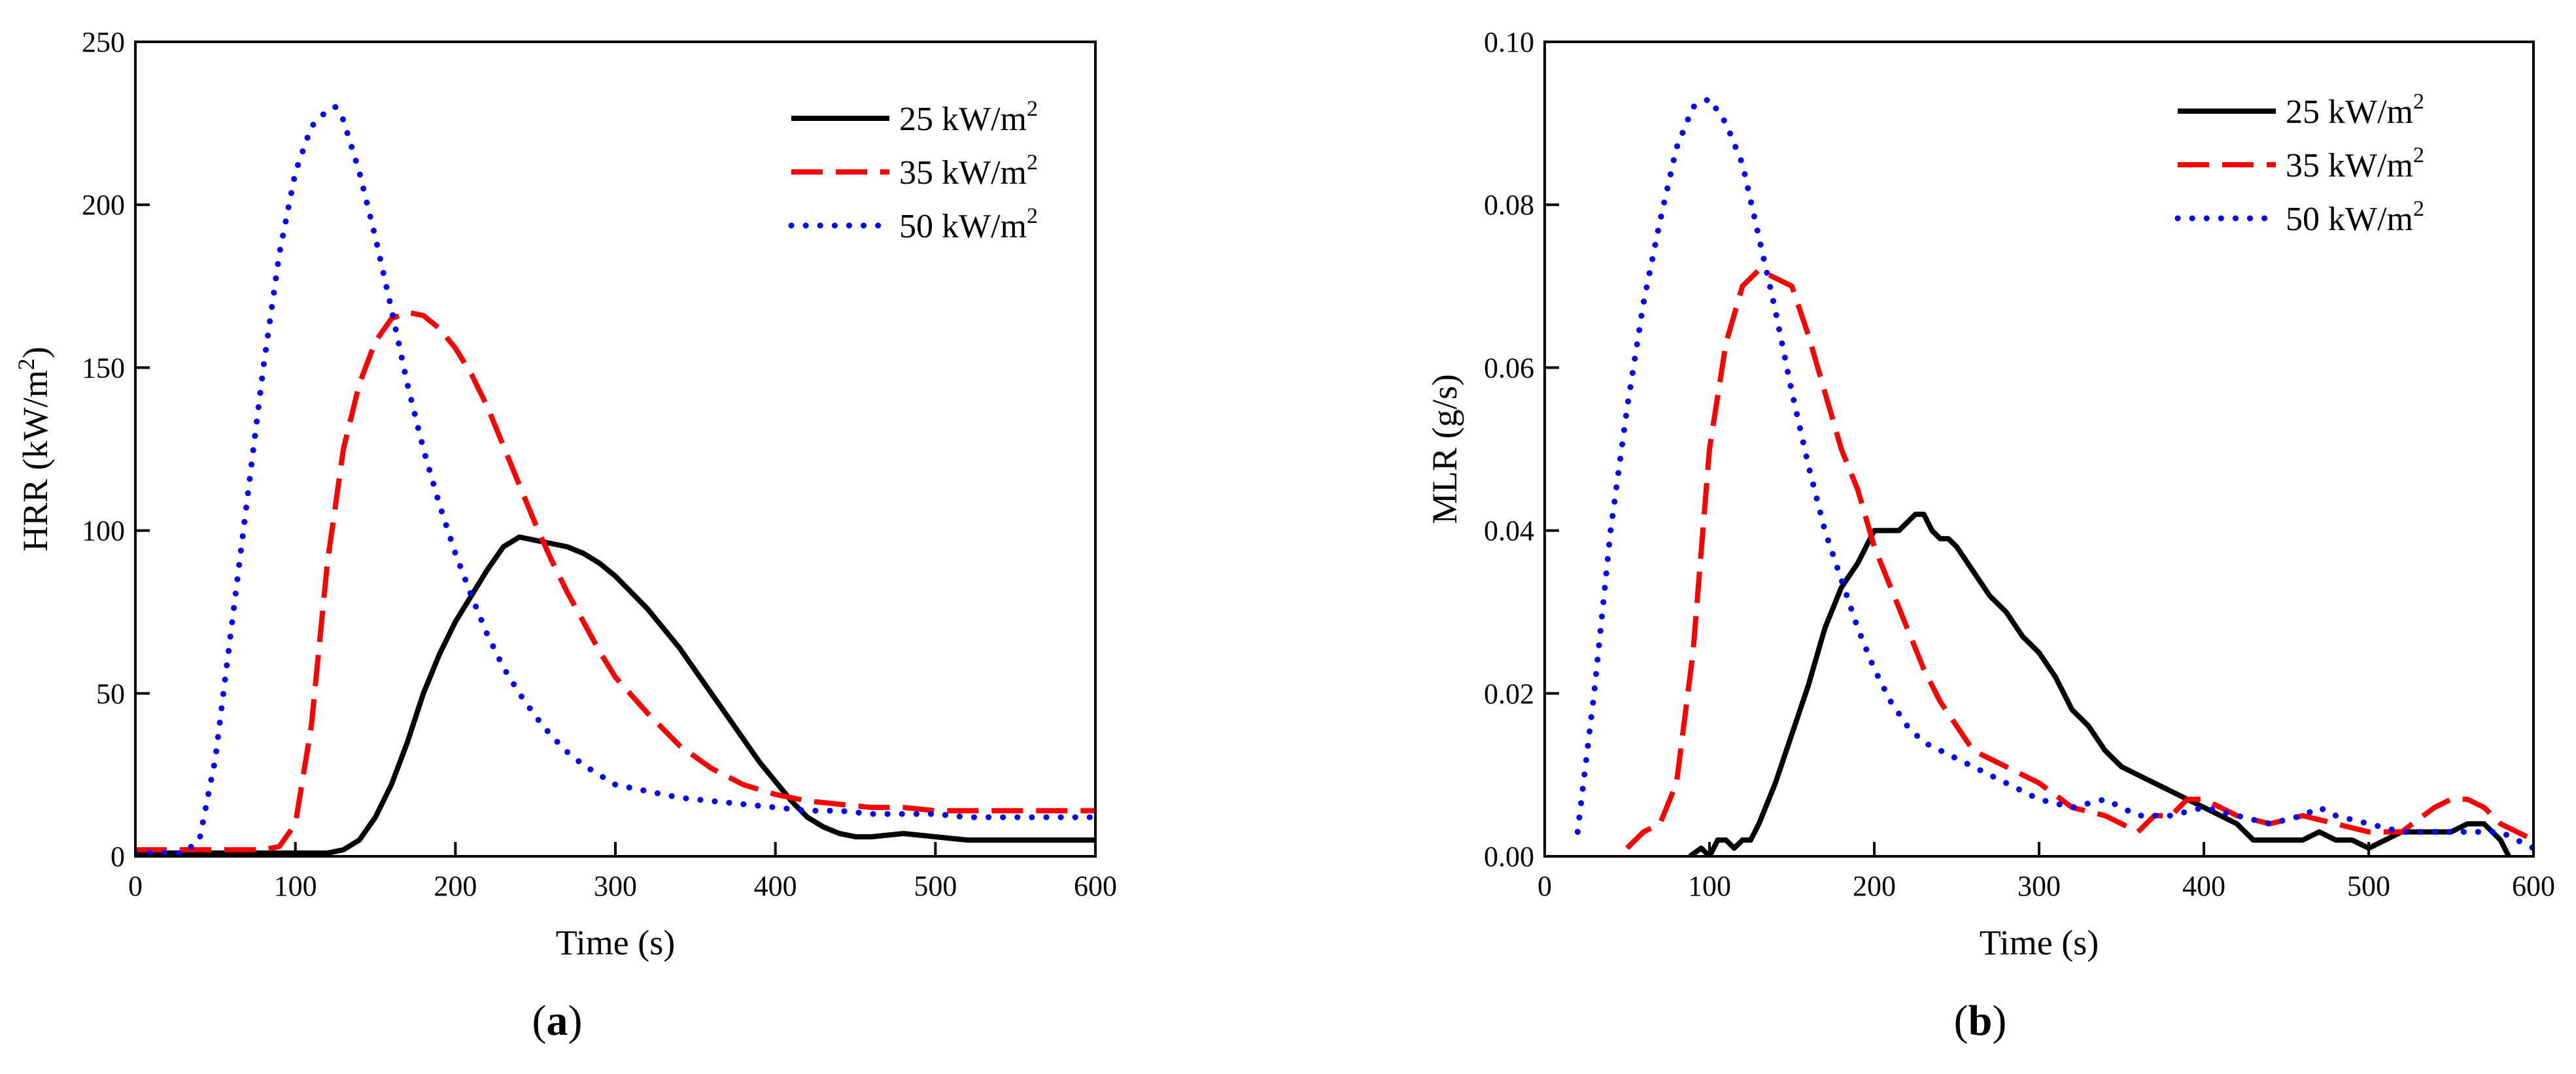 The image size is (2576, 1074). What do you see at coordinates (1509, 205) in the screenshot?
I see `y-tick-label: 0.08` at bounding box center [1509, 205].